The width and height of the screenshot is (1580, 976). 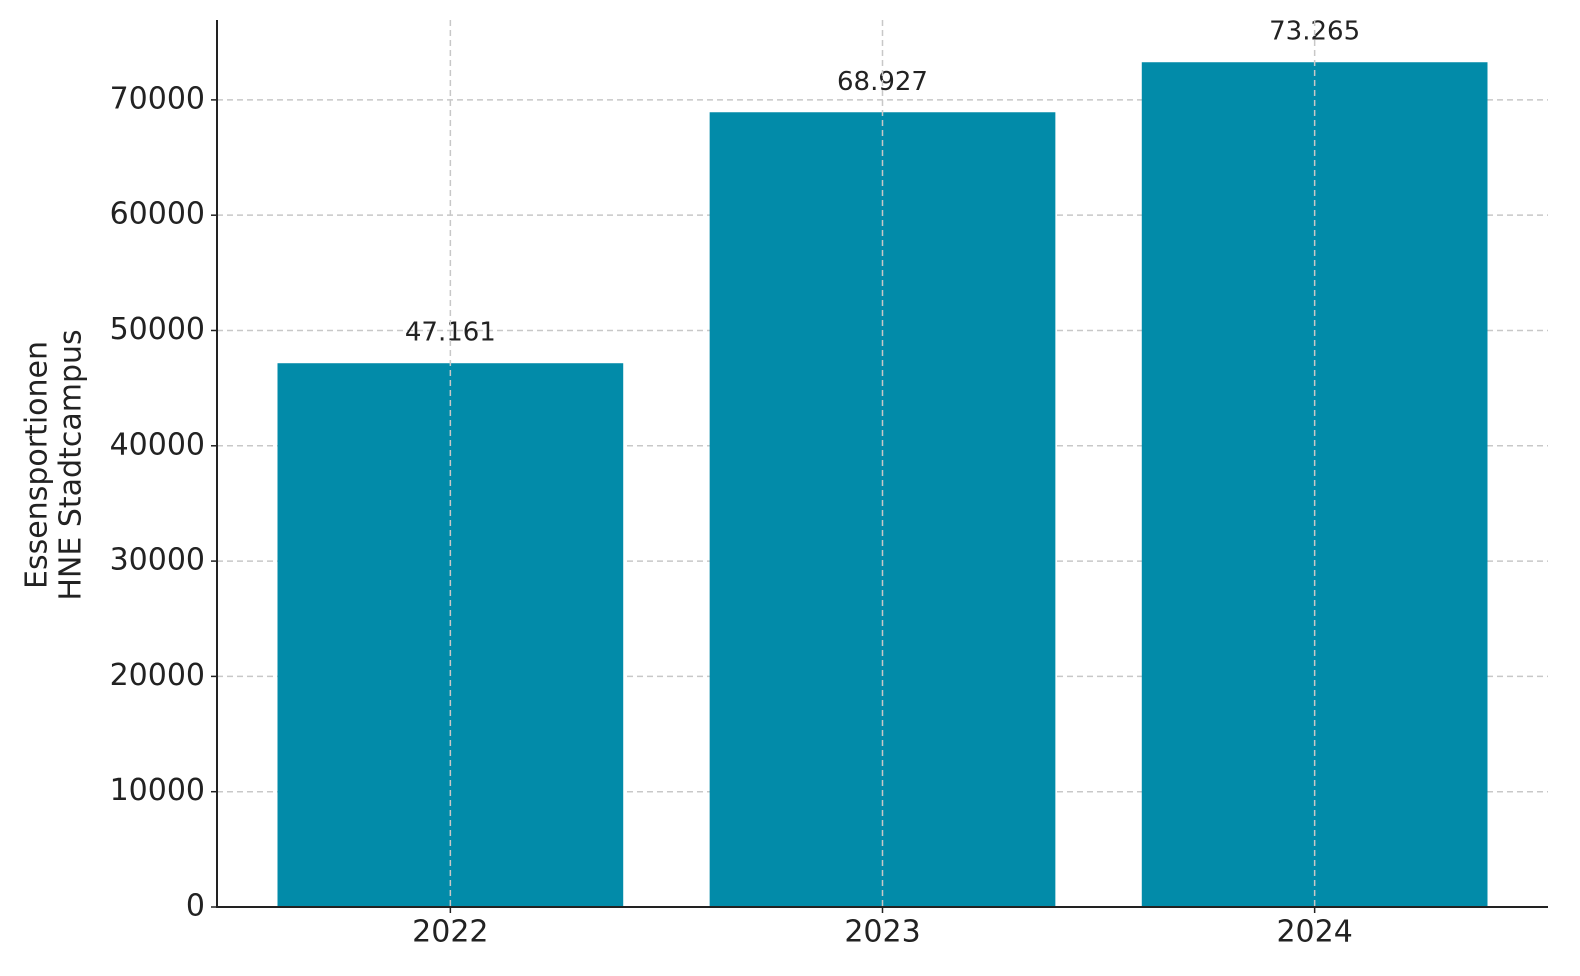 I want to click on y-tick-label: 70000, so click(x=157, y=98).